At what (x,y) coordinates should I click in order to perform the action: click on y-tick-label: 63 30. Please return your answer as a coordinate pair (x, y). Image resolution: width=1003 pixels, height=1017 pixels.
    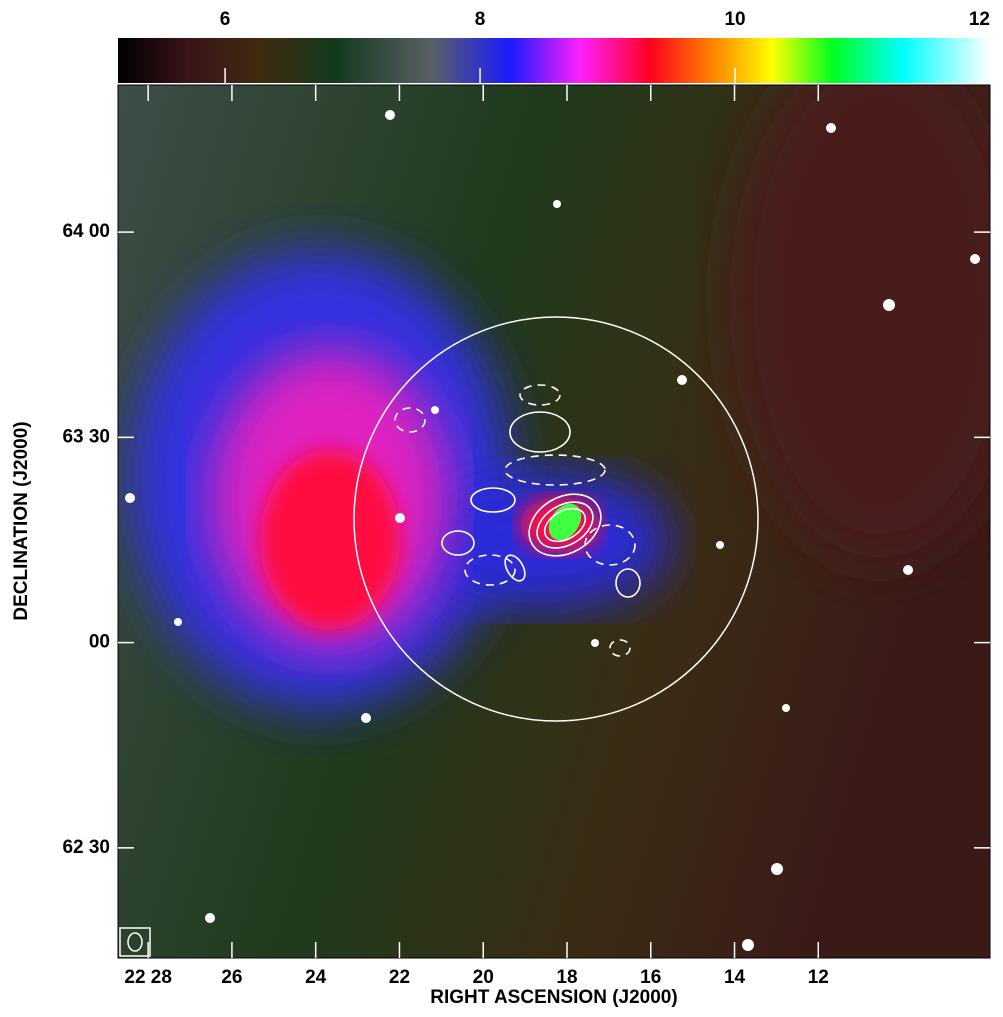
    Looking at the image, I should click on (86, 436).